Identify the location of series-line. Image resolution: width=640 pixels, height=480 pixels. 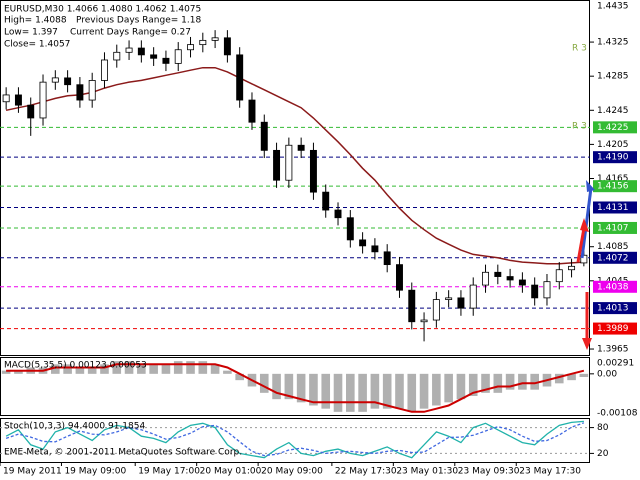
(294, 439).